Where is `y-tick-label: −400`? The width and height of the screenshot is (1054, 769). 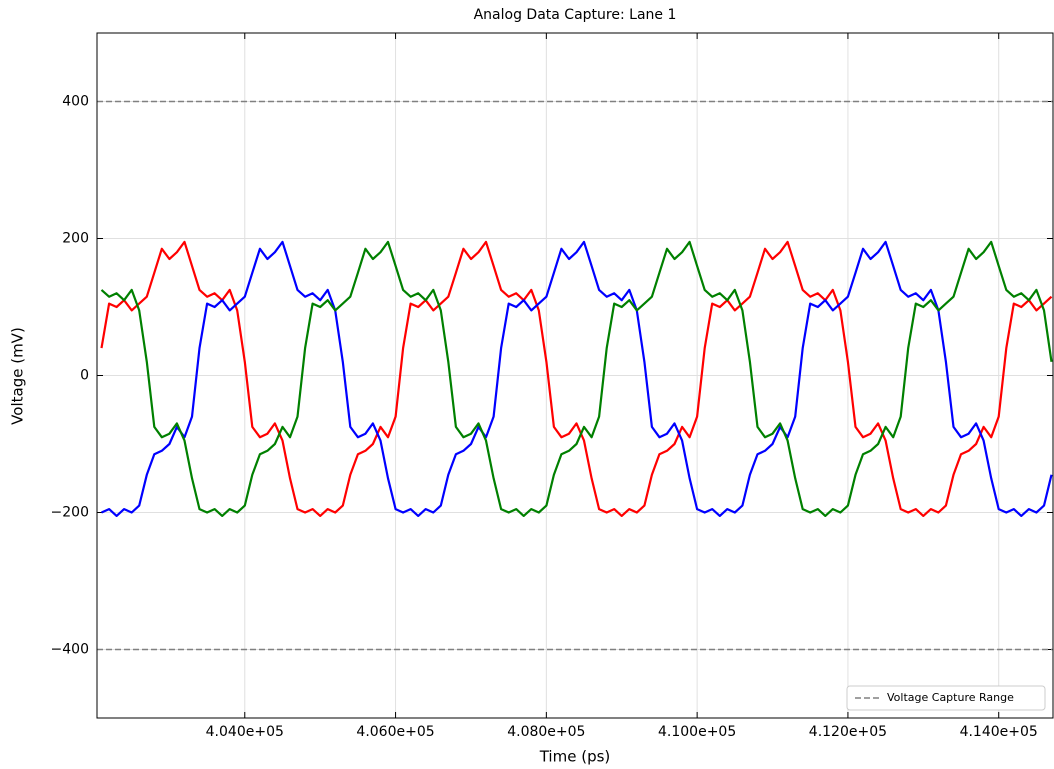
y-tick-label: −400 is located at coordinates (70, 650).